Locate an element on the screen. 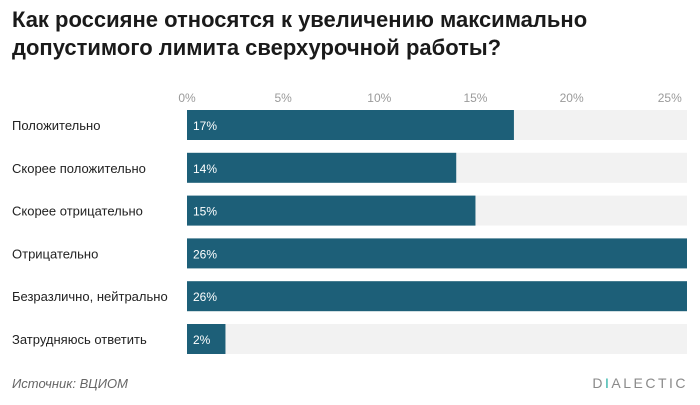 The image size is (700, 405). x-tick-label: 20% is located at coordinates (572, 98).